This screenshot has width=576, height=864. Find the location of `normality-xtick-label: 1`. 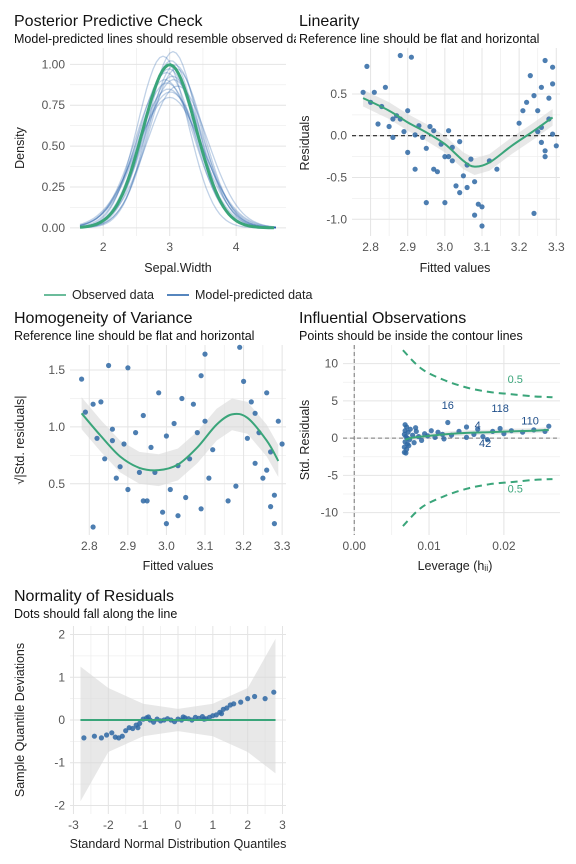

normality-xtick-label: 1 is located at coordinates (212, 825).